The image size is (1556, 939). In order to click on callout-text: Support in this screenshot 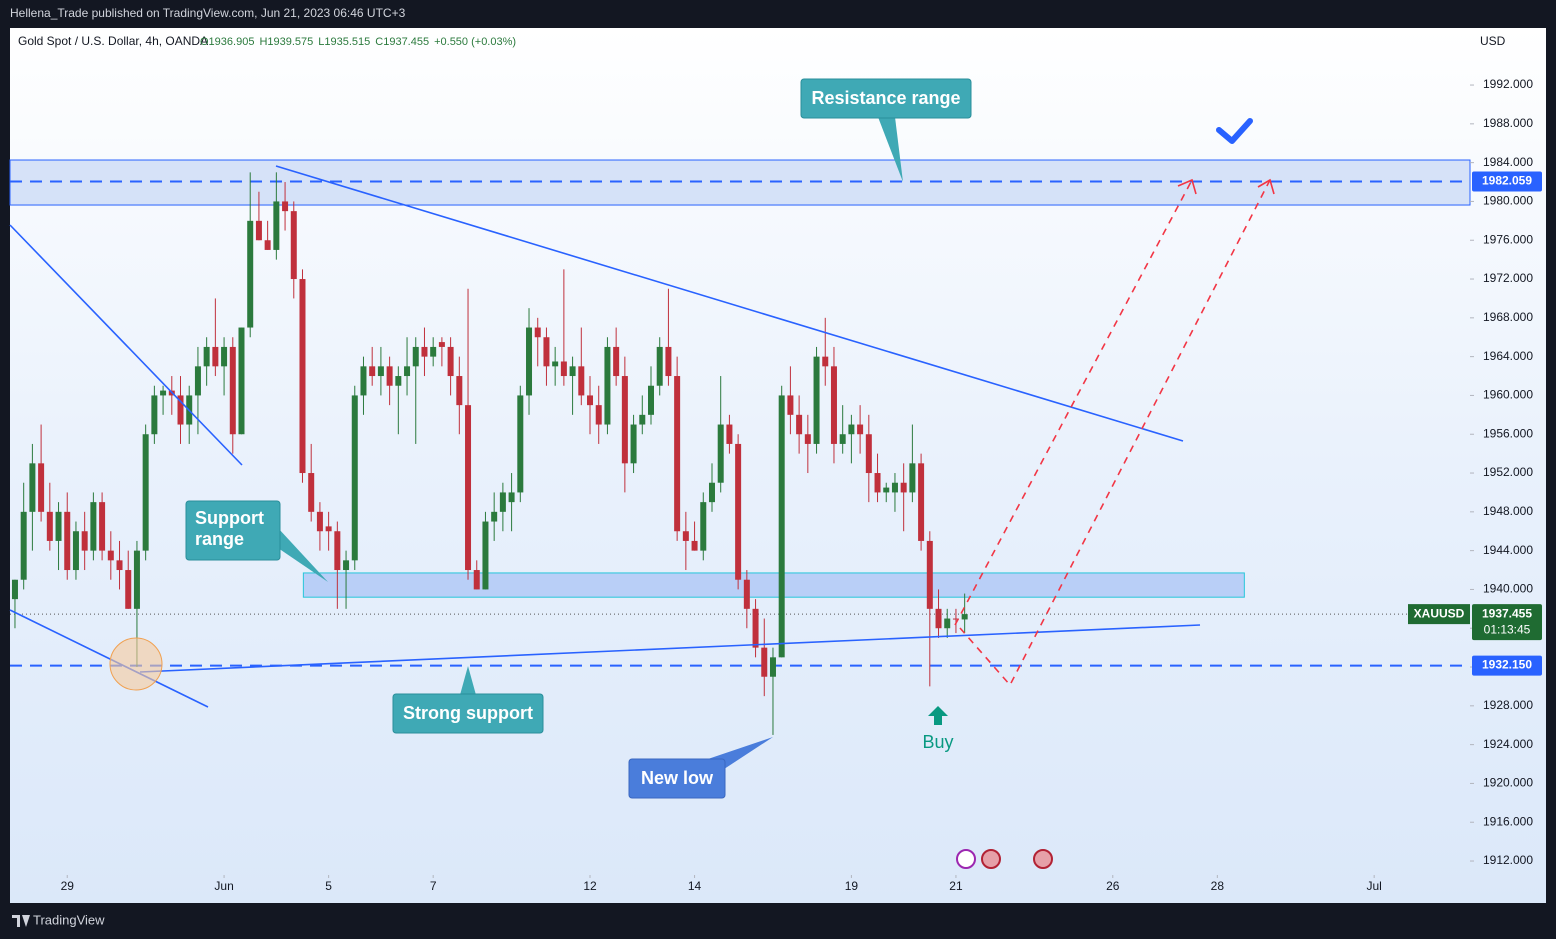, I will do `click(229, 518)`.